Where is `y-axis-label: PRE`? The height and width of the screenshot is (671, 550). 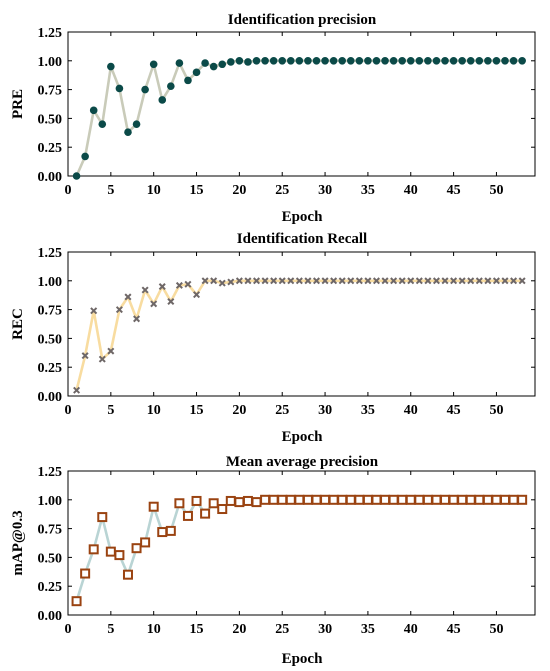
y-axis-label: PRE is located at coordinates (18, 104).